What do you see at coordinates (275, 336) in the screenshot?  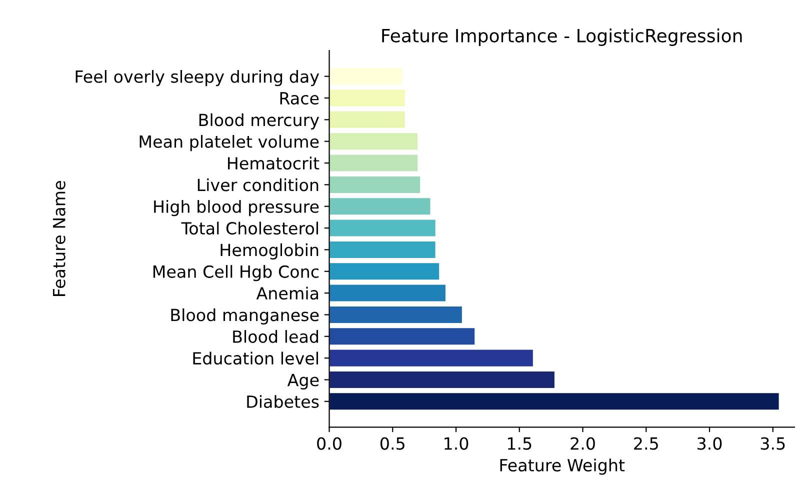 I see `y-tick-label: Blood lead` at bounding box center [275, 336].